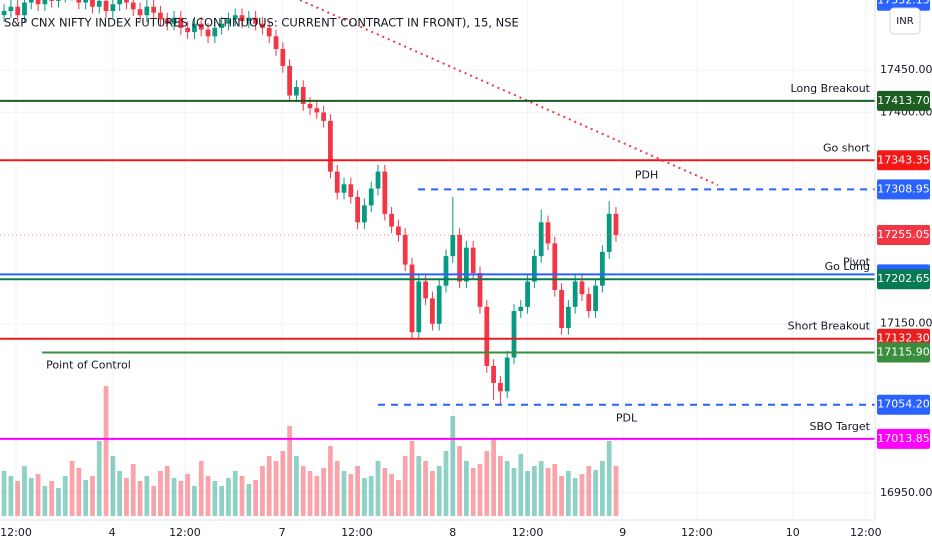  What do you see at coordinates (903, 159) in the screenshot?
I see `price-box-label: 17343.35` at bounding box center [903, 159].